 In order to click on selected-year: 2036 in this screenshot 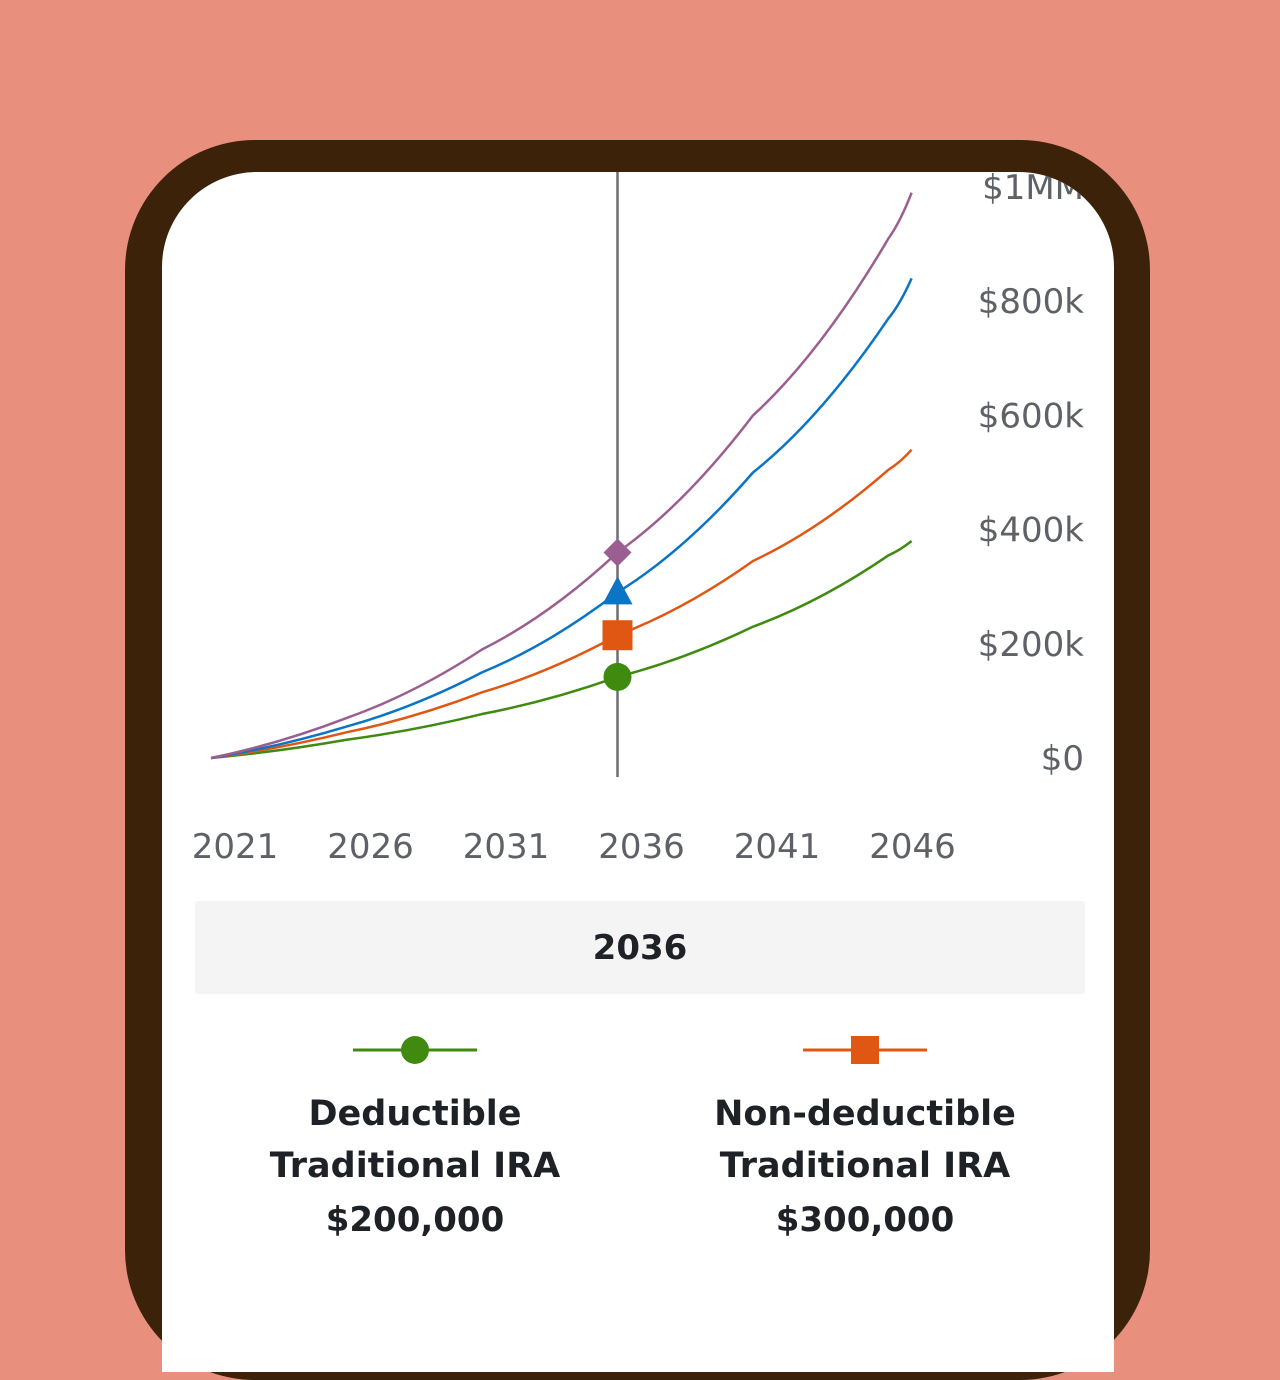, I will do `click(640, 947)`.